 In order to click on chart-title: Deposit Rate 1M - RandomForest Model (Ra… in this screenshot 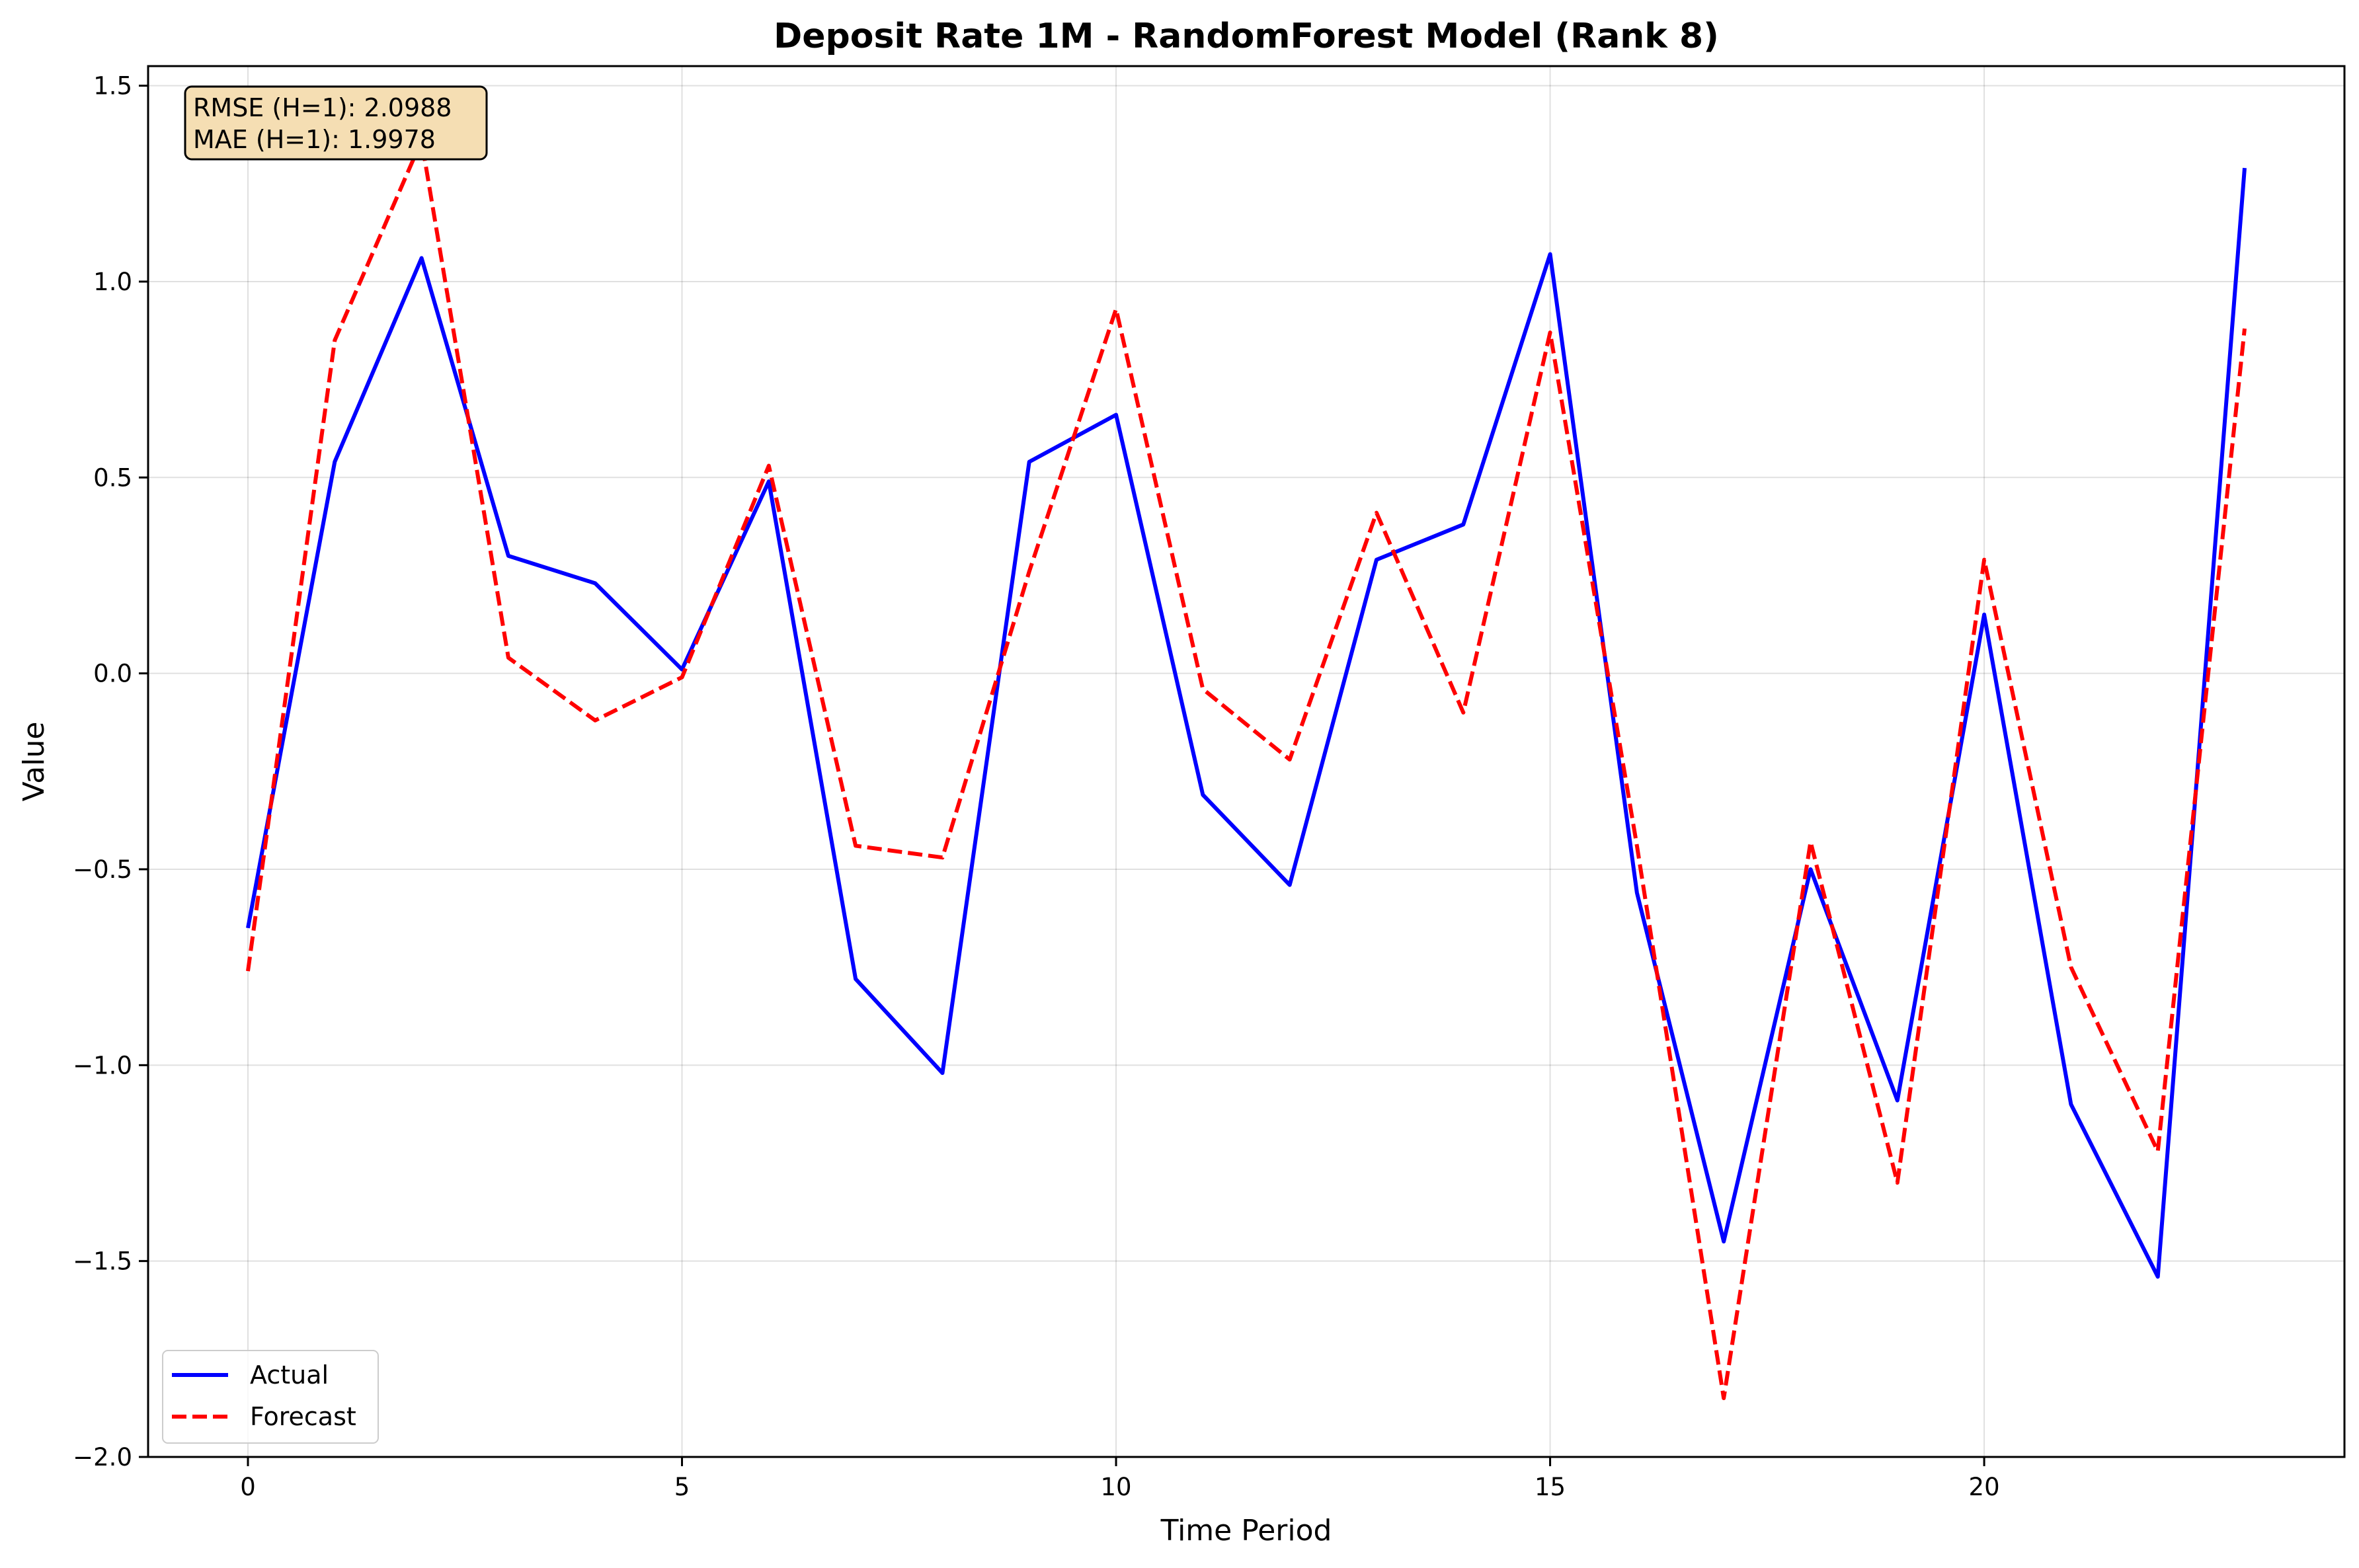, I will do `click(1246, 36)`.